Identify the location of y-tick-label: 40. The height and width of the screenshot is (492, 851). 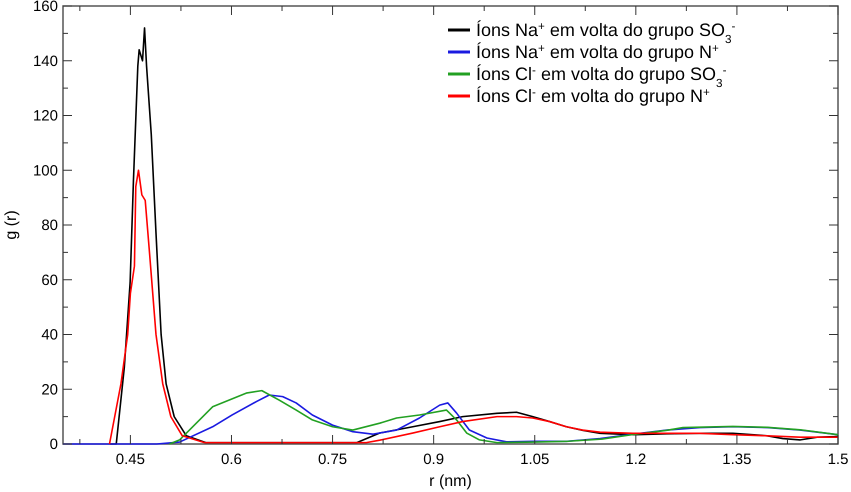
(49, 335).